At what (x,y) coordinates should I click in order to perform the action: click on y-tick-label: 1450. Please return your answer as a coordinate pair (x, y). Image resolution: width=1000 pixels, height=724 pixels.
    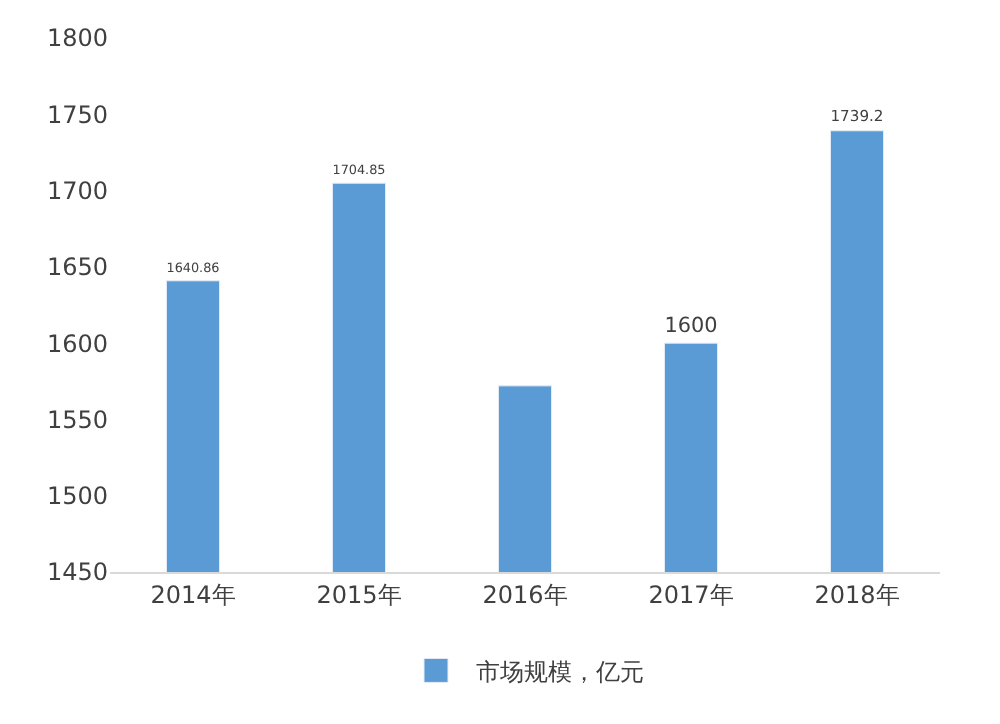
    Looking at the image, I should click on (77, 572).